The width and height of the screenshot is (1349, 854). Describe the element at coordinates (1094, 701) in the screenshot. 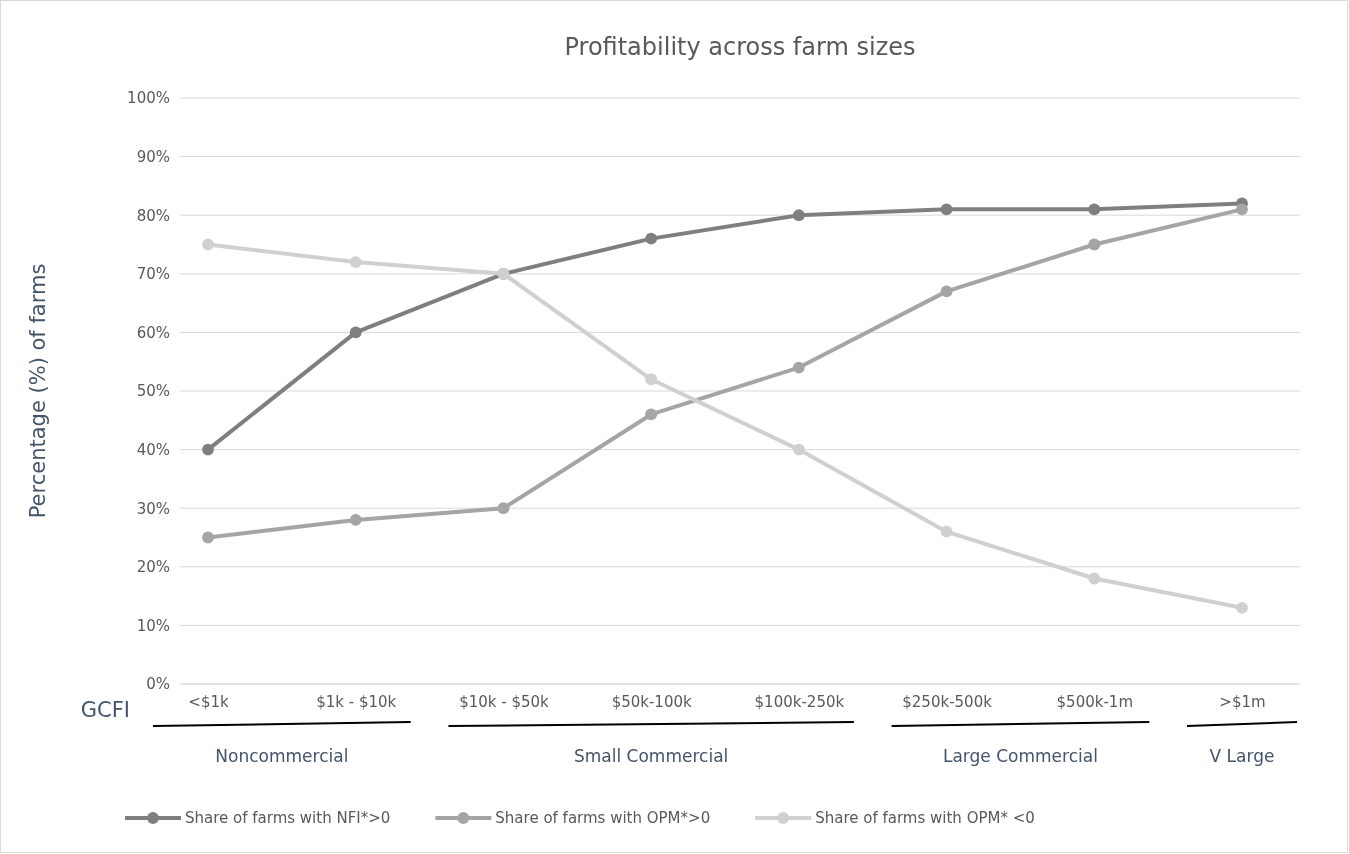

I see `x-tick-label: $500k-1m` at that location.